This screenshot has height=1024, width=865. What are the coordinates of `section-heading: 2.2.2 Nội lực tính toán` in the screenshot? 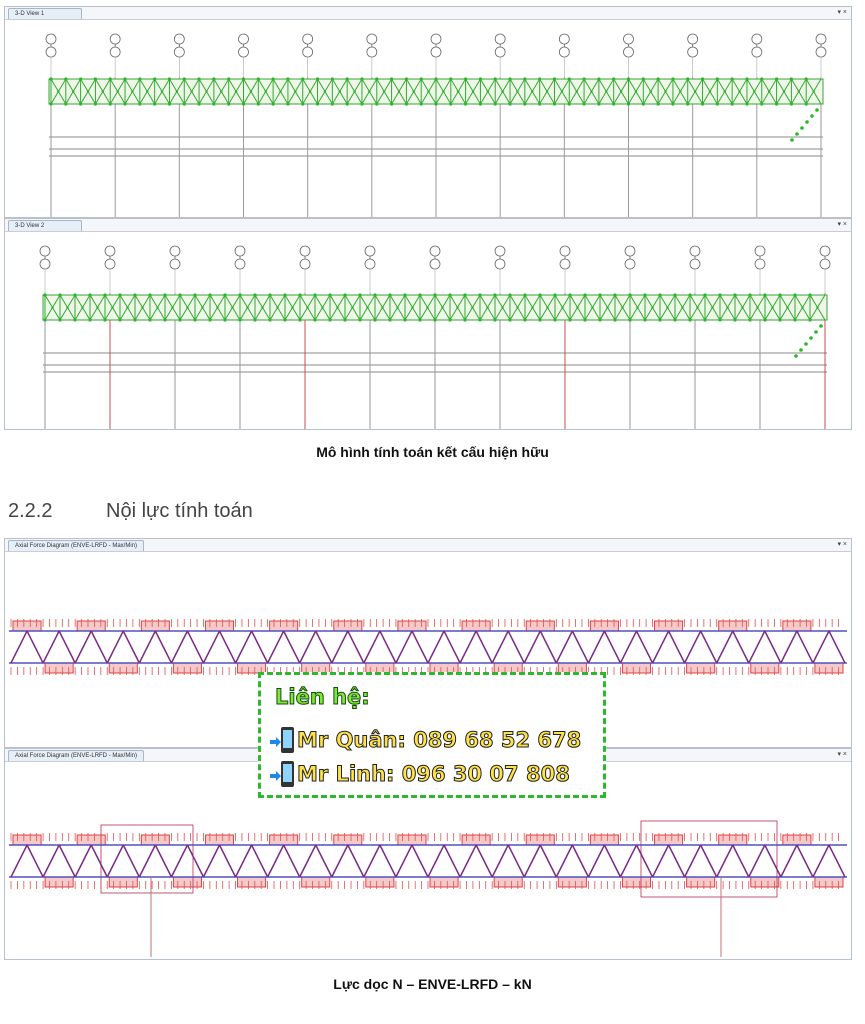 It's located at (130, 511).